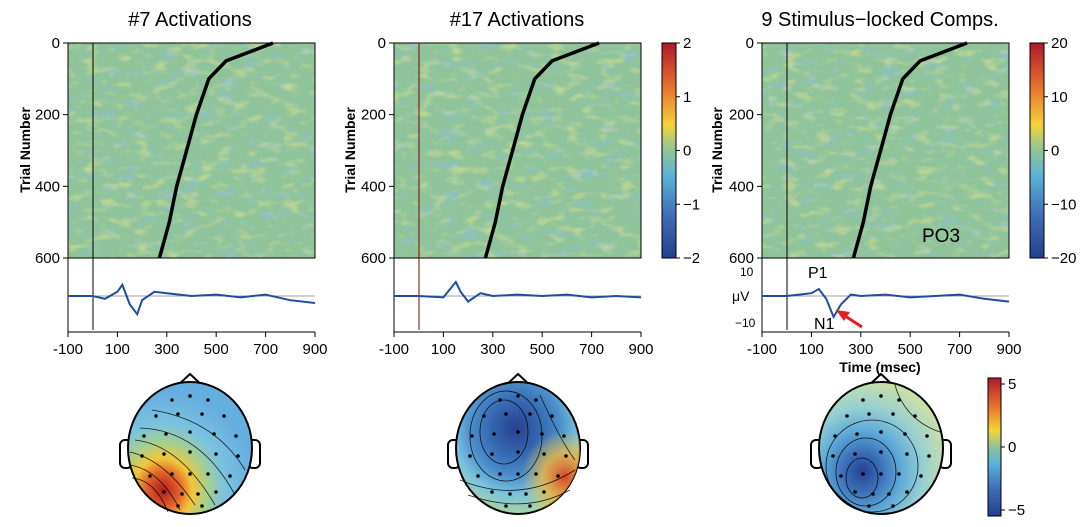 The image size is (1085, 527). I want to click on y-tick-label: 600, so click(47, 258).